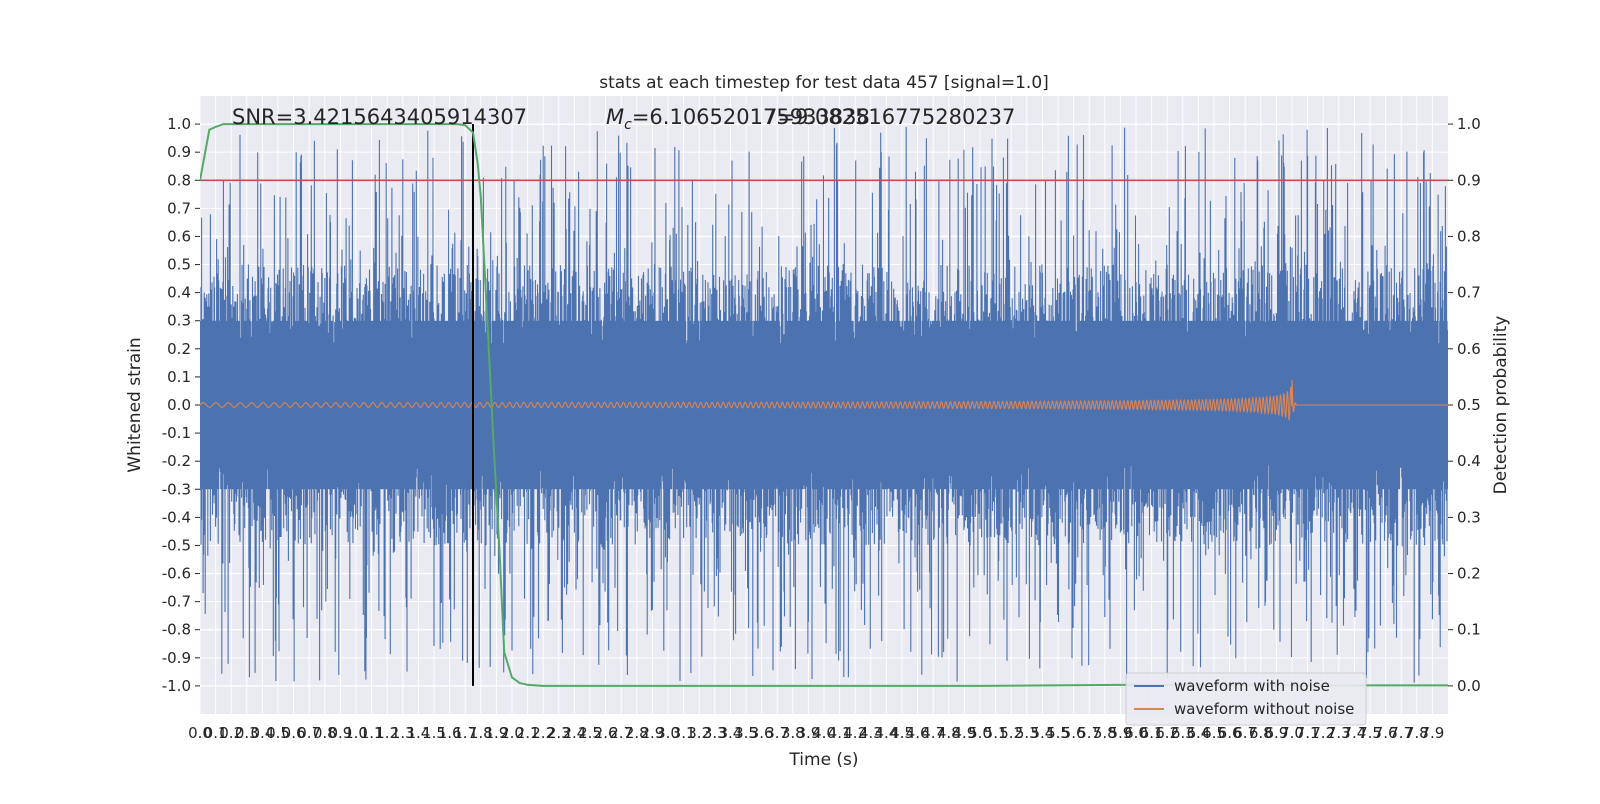 The height and width of the screenshot is (804, 1600). I want to click on y-tick-label: -0.2, so click(176, 461).